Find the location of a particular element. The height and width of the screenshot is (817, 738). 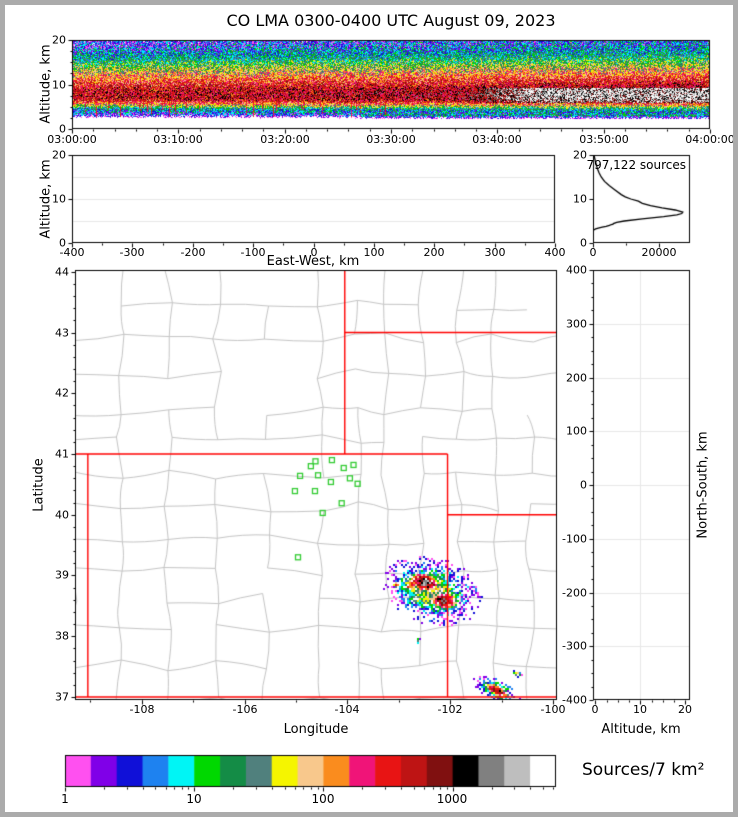

east-west-tick-label: 300 is located at coordinates (495, 252).